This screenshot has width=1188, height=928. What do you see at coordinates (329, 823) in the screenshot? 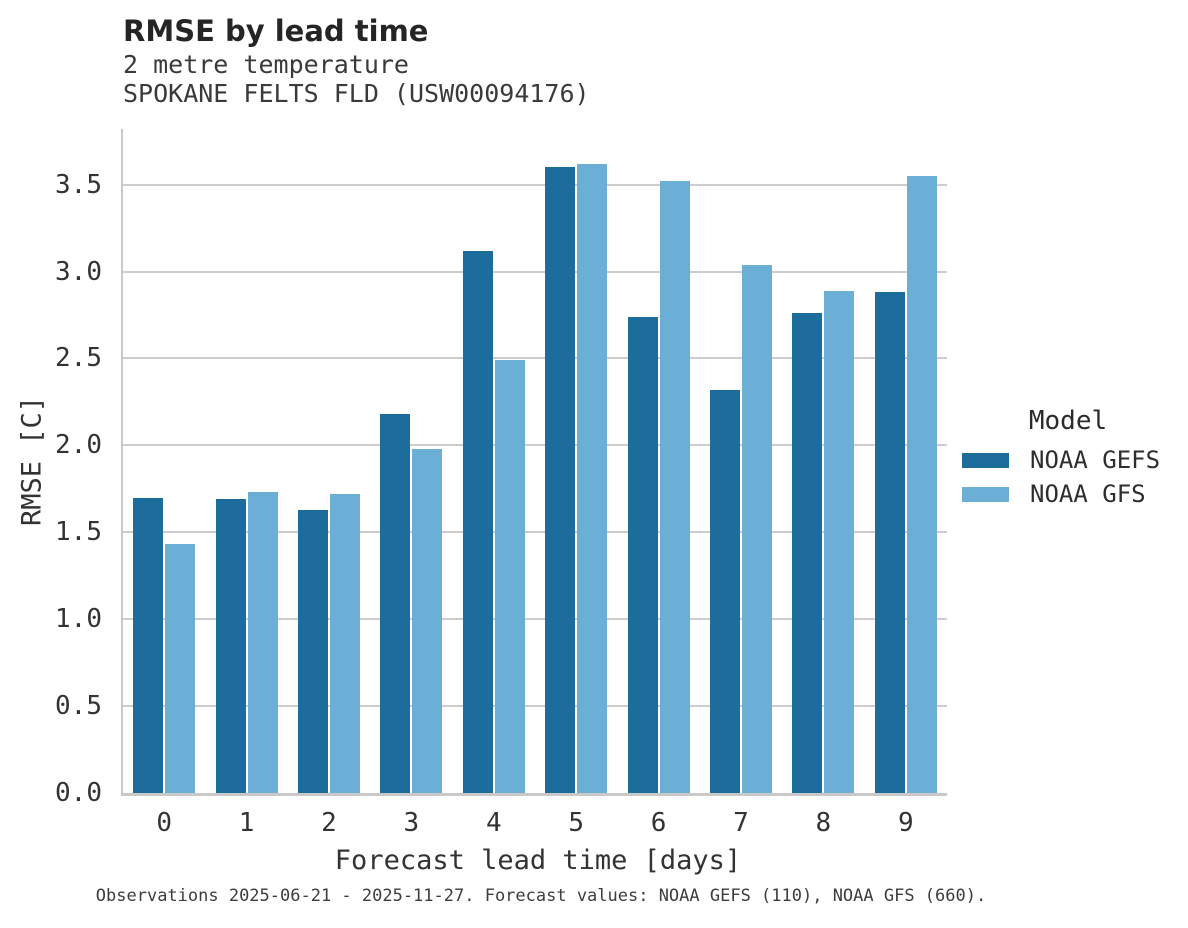
I see `x-tick-label: 2` at bounding box center [329, 823].